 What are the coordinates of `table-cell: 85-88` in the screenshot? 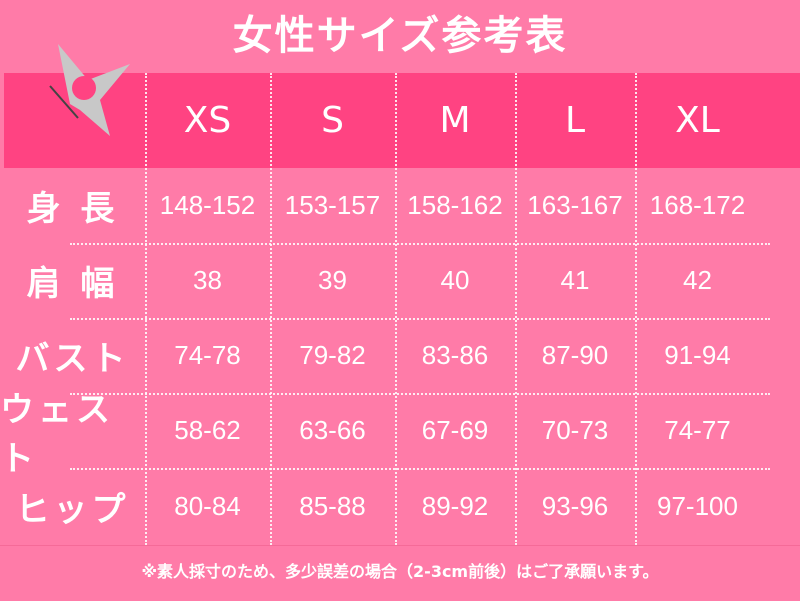 It's located at (332, 506).